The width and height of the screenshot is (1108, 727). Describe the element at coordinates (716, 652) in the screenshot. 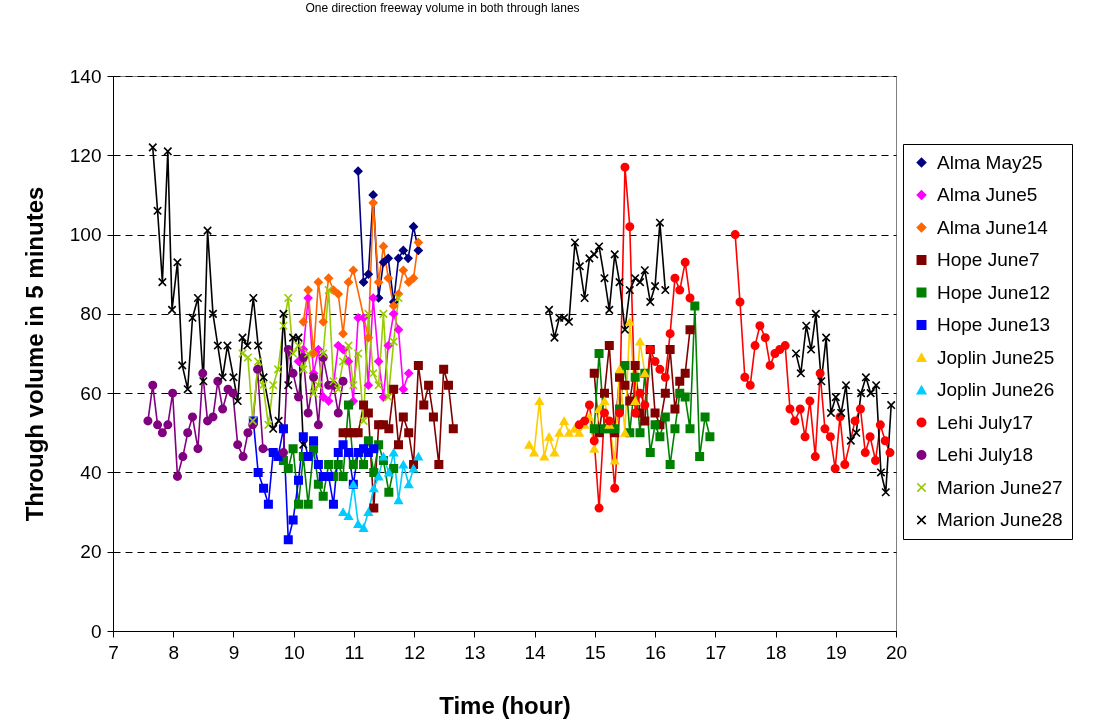

I see `x-tick-label: 17` at that location.